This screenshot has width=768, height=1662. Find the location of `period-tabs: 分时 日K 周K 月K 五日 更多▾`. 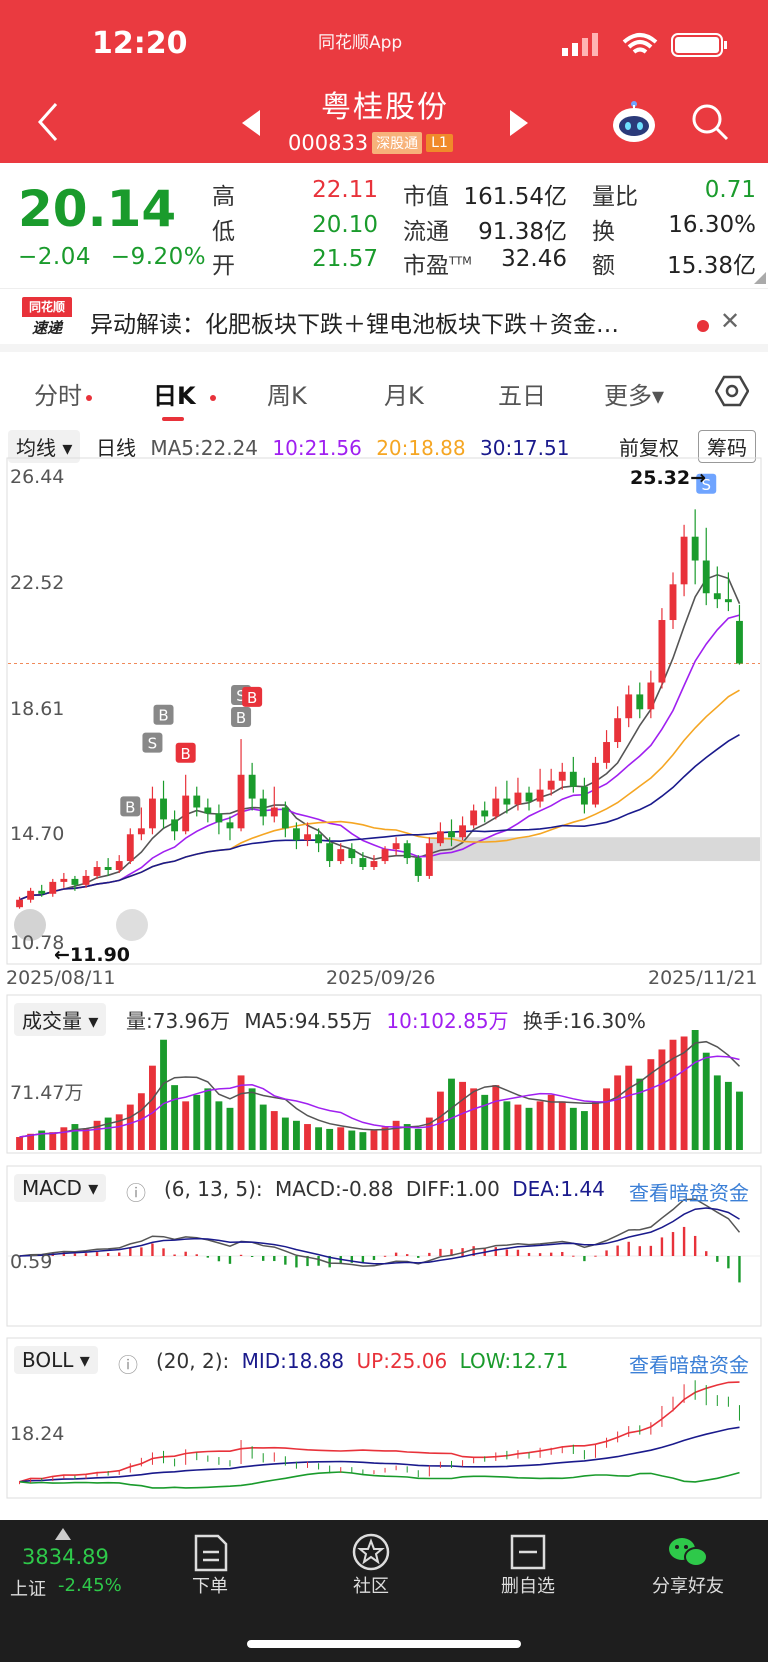

period-tabs: 分时 日K 周K 月K 五日 更多▾ is located at coordinates (384, 391).